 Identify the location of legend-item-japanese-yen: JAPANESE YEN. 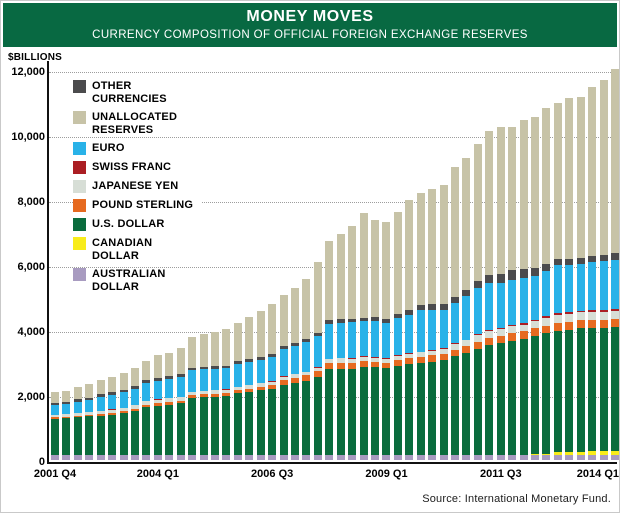
(137, 186).